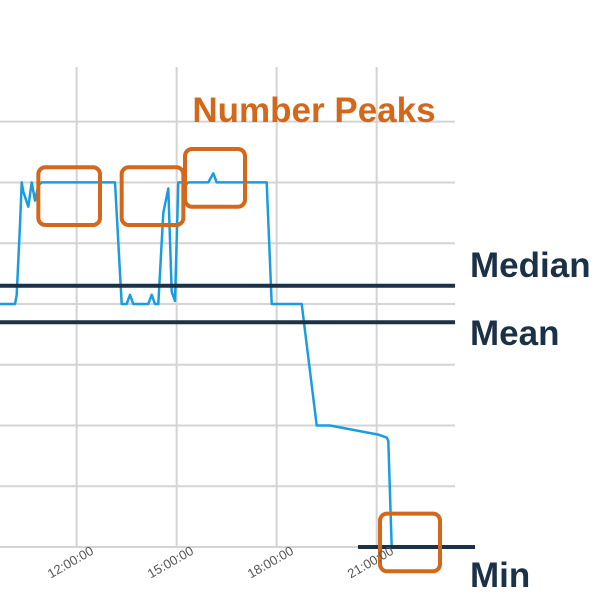 The height and width of the screenshot is (600, 600). I want to click on reference-labels: Median Mean Min, so click(530, 420).